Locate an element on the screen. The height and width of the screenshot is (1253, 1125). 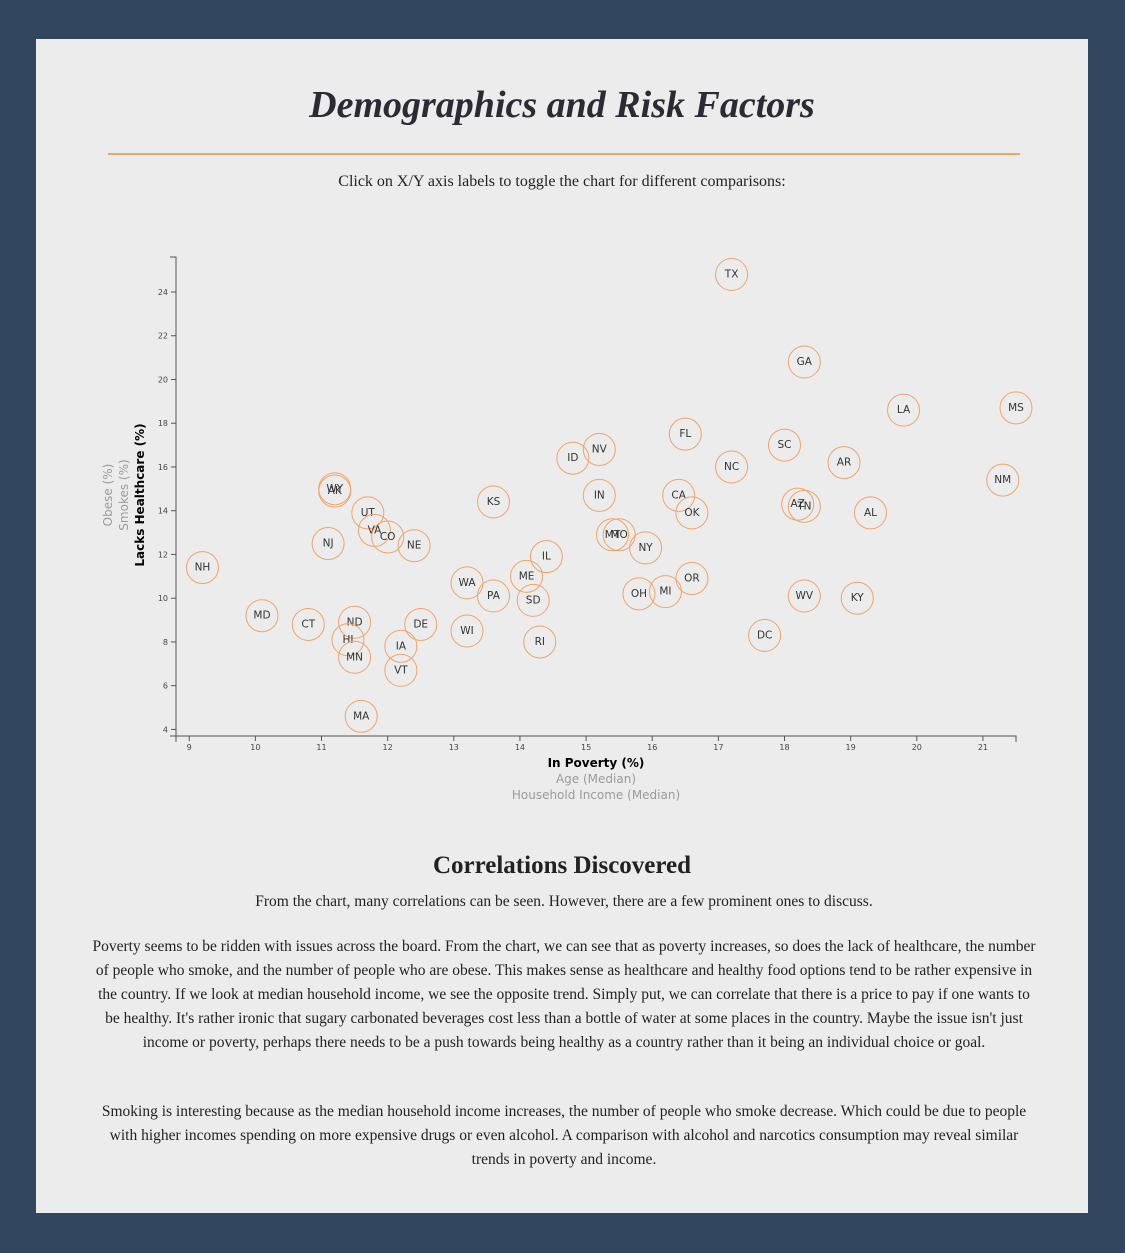
x-tick-label: 10 is located at coordinates (255, 747).